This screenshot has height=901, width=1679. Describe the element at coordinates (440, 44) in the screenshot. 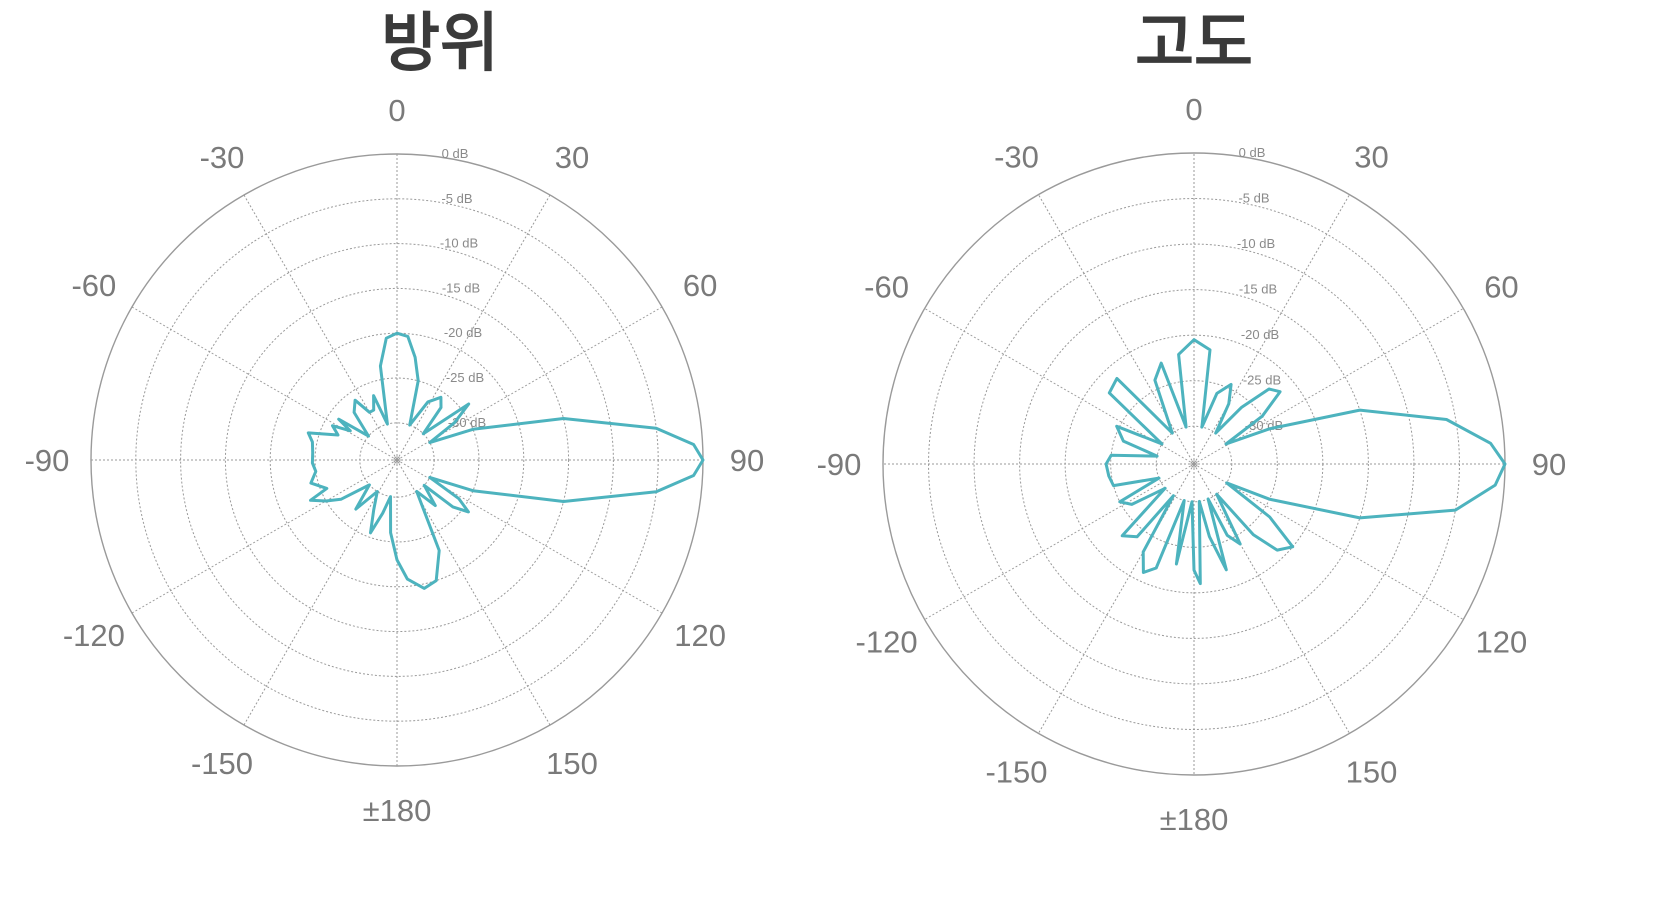

I see `azimuth-chart-title: 방위` at that location.